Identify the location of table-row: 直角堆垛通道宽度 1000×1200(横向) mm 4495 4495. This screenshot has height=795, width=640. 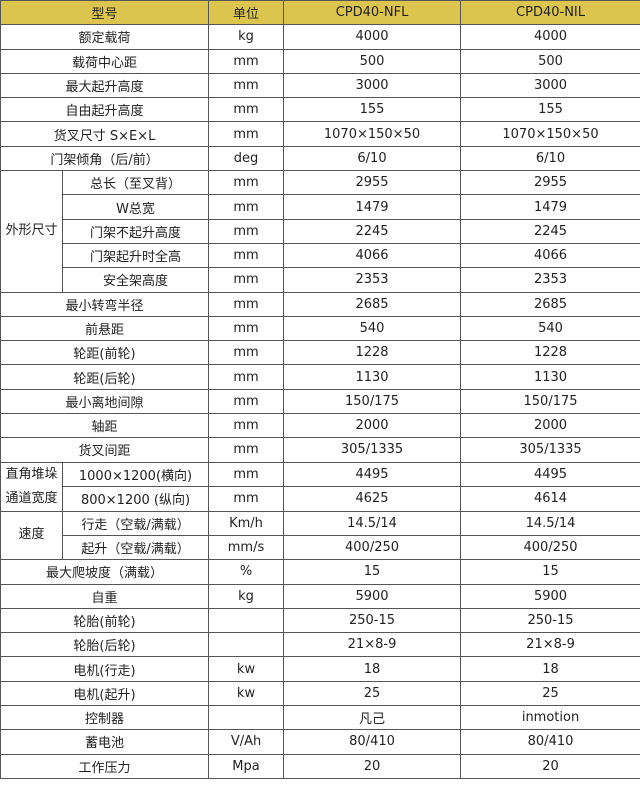
(320, 486).